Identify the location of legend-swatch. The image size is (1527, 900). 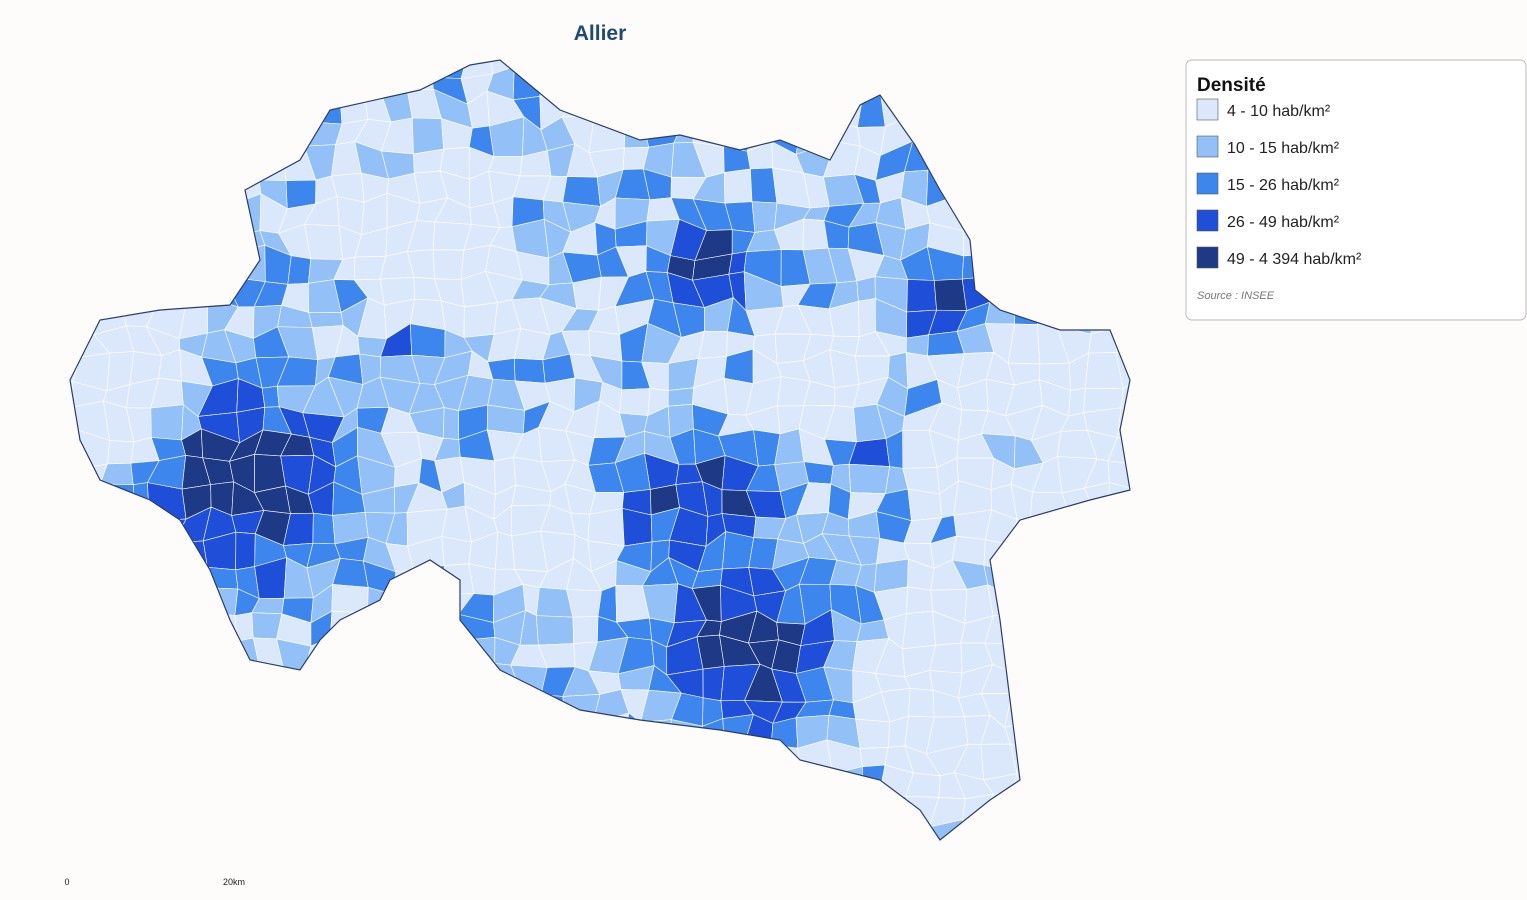
(1207, 183).